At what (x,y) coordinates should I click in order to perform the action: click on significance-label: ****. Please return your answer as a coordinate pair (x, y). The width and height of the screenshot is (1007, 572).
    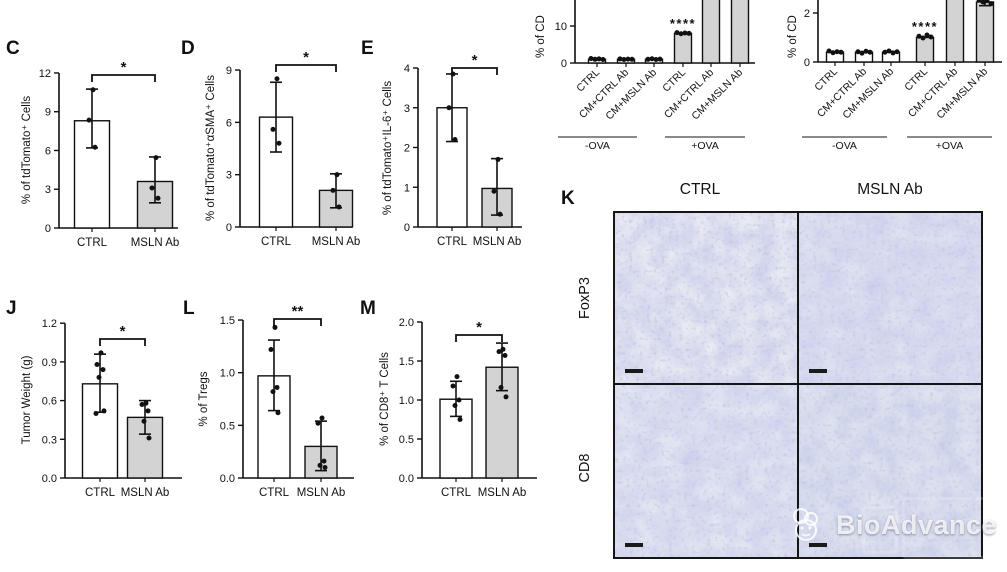
    Looking at the image, I should click on (925, 26).